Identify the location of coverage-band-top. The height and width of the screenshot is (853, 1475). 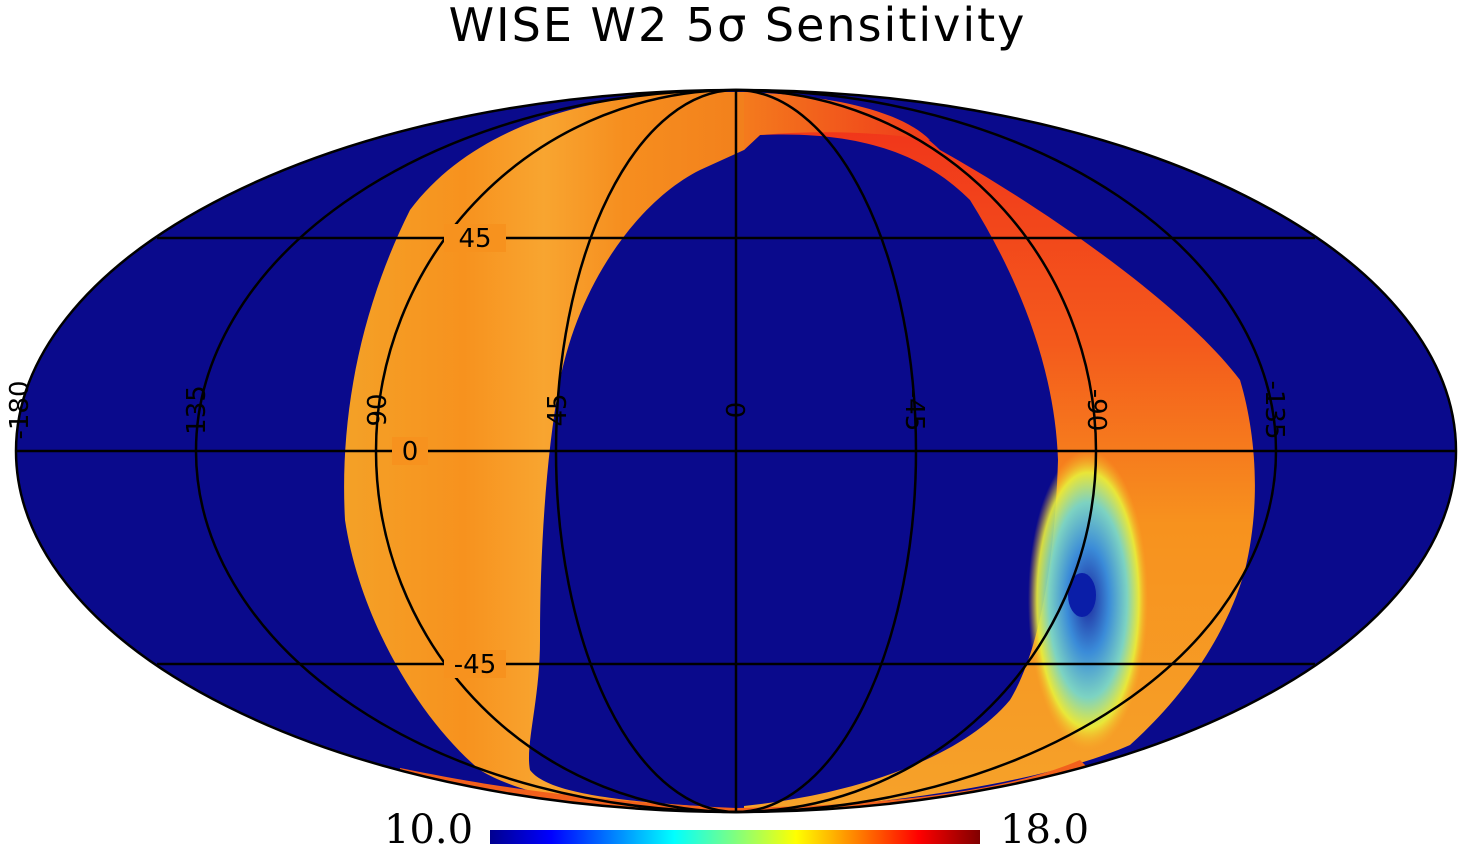
(815, 121).